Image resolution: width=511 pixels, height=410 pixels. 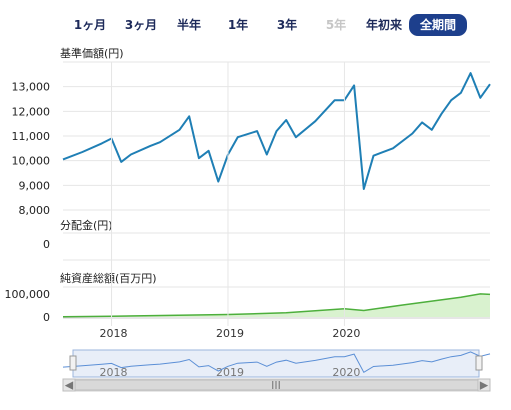 I want to click on x-axis: 2018 2019 2020, so click(x=230, y=333).